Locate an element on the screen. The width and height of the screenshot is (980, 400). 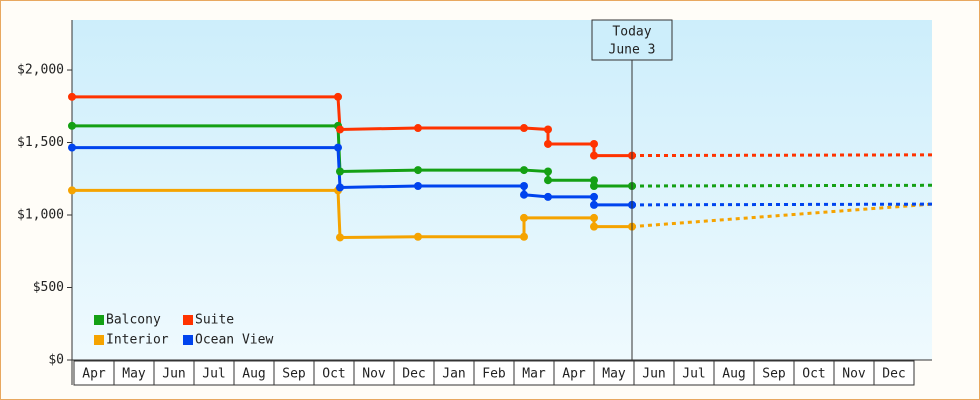
x-tick-label: Feb is located at coordinates (494, 374).